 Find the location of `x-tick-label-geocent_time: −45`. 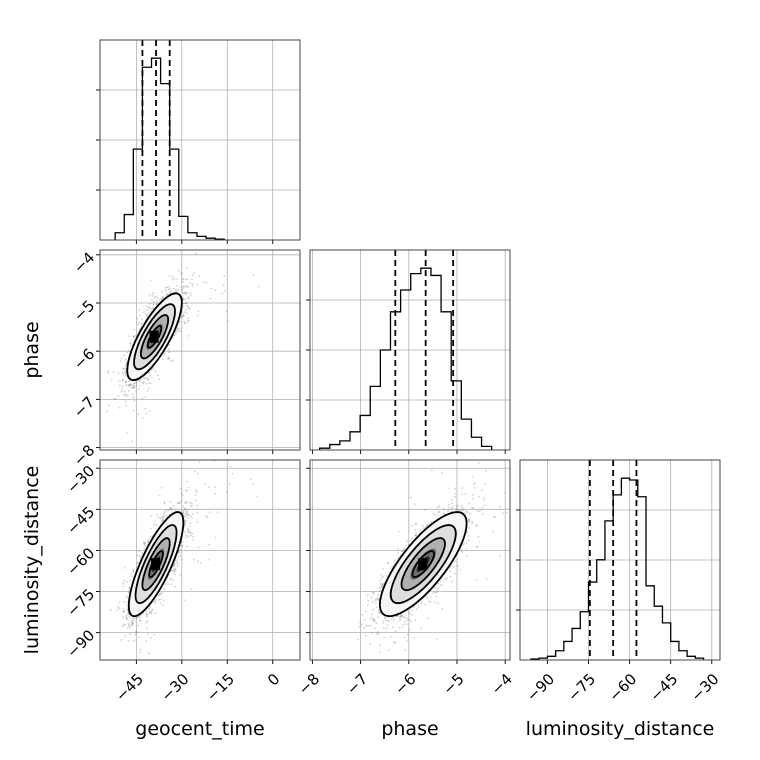

x-tick-label-geocent_time: −45 is located at coordinates (129, 687).